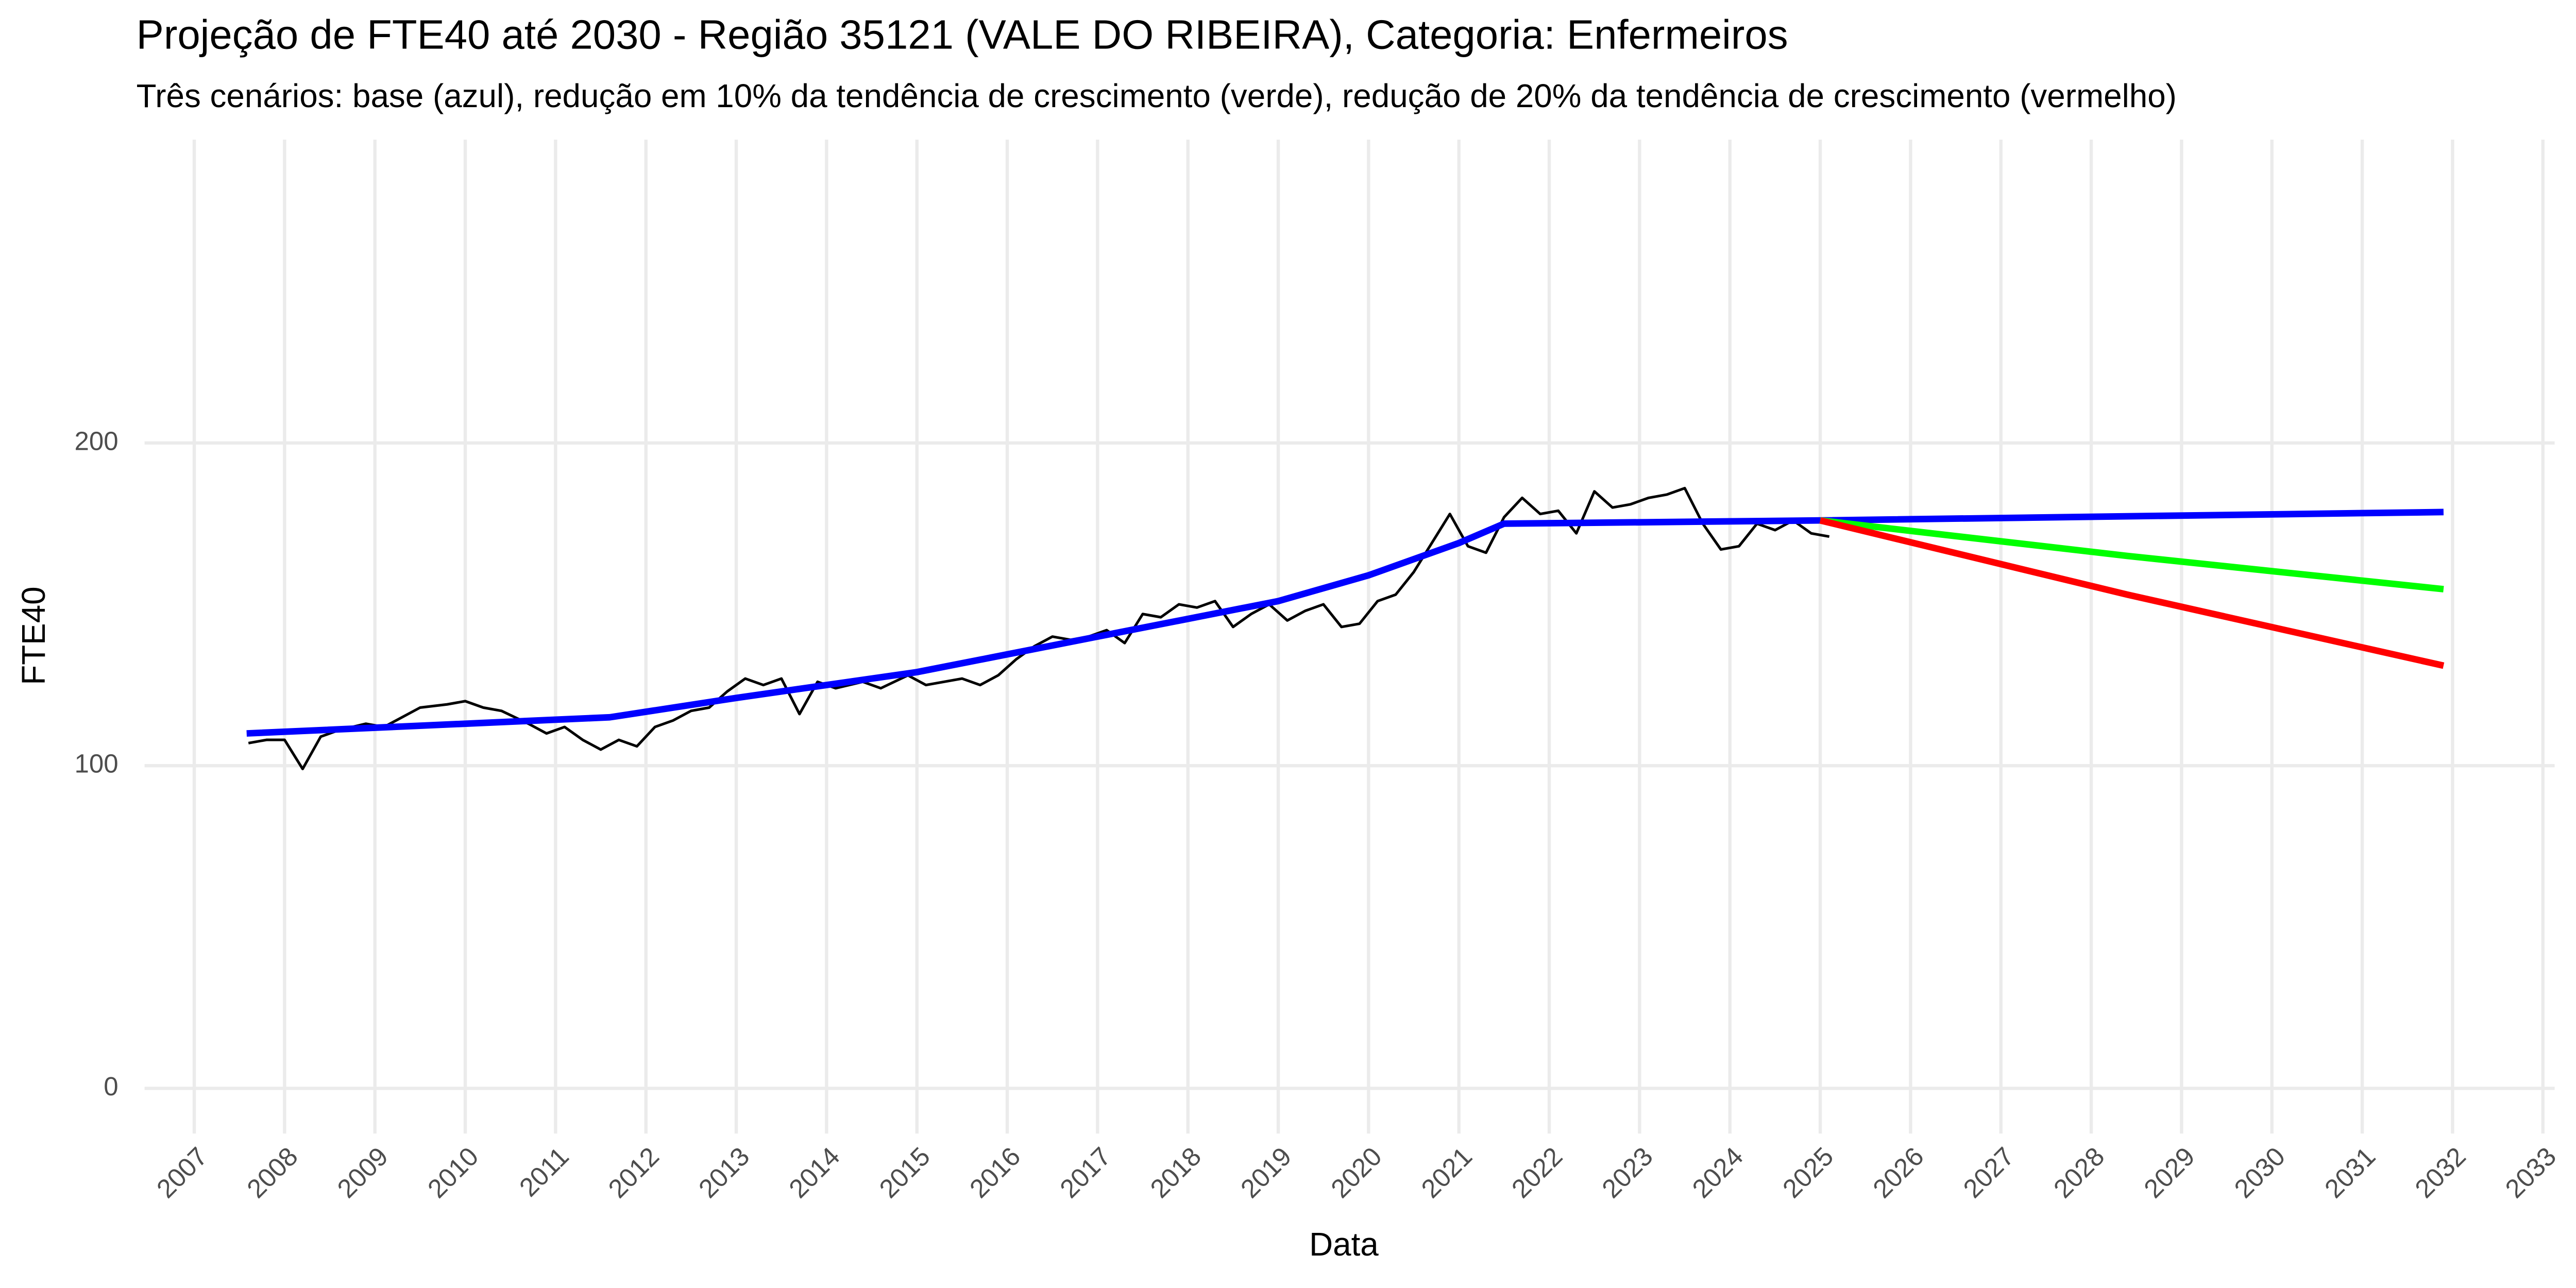 The image size is (2576, 1288). I want to click on y-tick-label: 0, so click(111, 1086).